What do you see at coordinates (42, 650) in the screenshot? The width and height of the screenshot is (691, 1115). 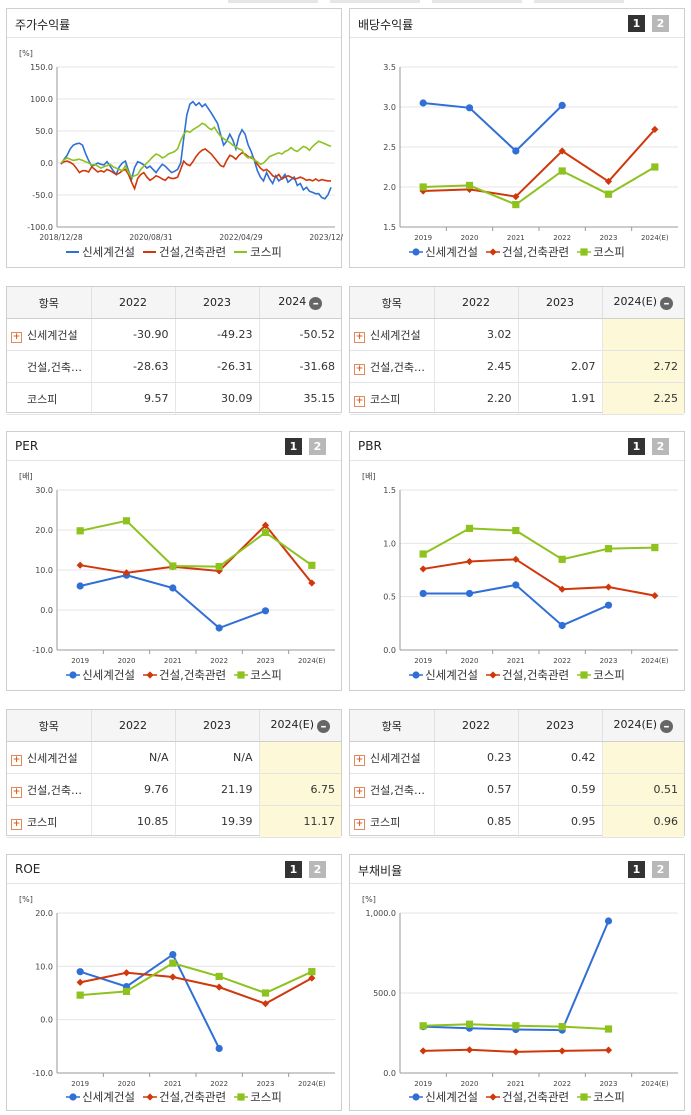 I see `y-tick-label: -10.0` at bounding box center [42, 650].